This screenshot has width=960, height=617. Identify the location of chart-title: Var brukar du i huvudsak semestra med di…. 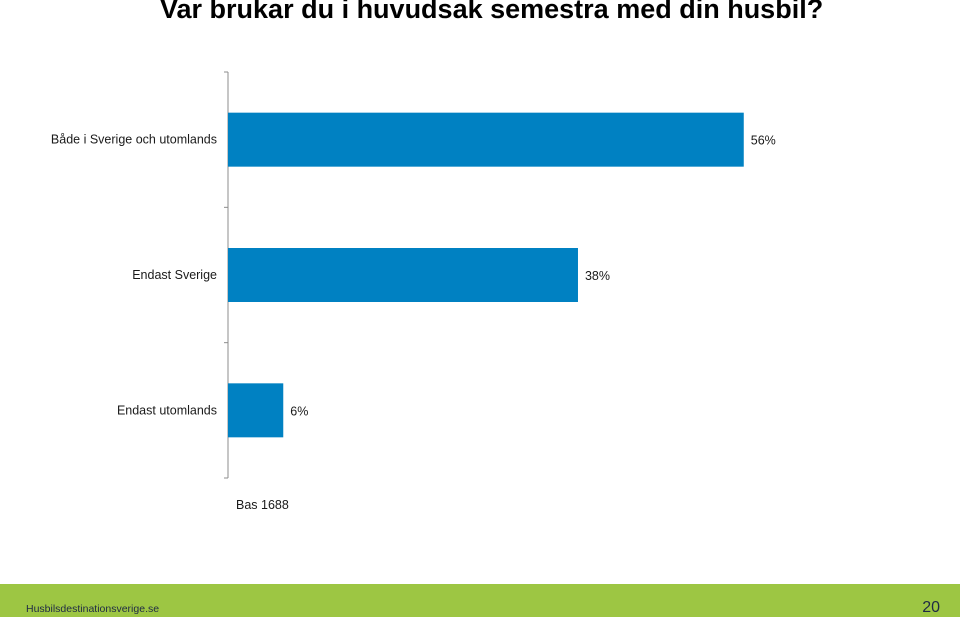
(492, 12).